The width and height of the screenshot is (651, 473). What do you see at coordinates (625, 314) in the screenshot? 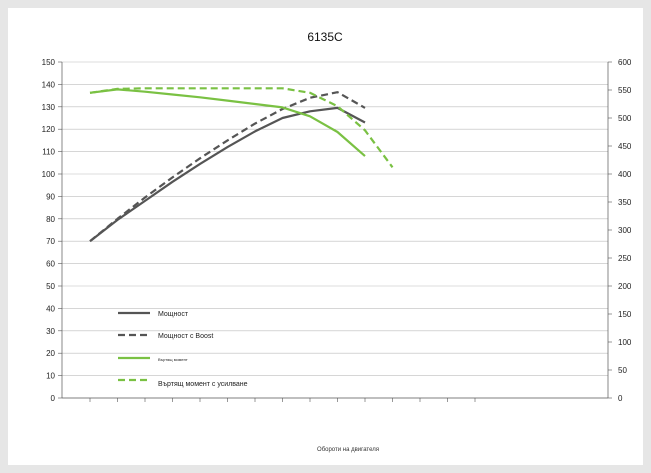
I see `y2-tick-label: 150` at bounding box center [625, 314].